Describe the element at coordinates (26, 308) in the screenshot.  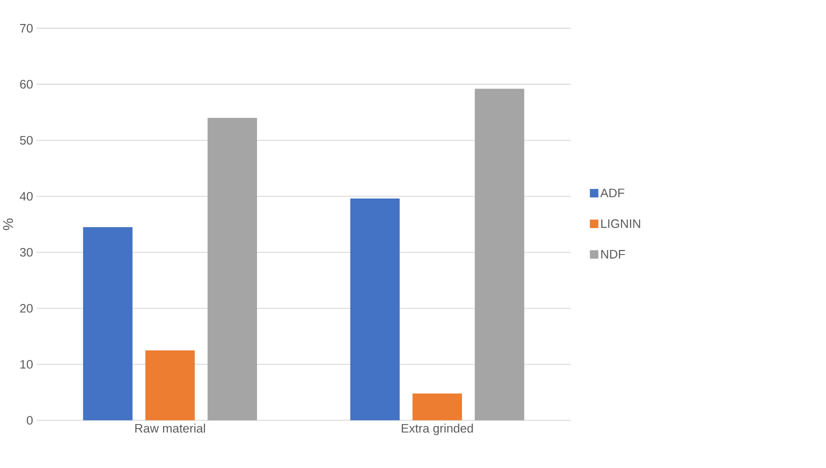
I see `y-tick-label: 20` at that location.